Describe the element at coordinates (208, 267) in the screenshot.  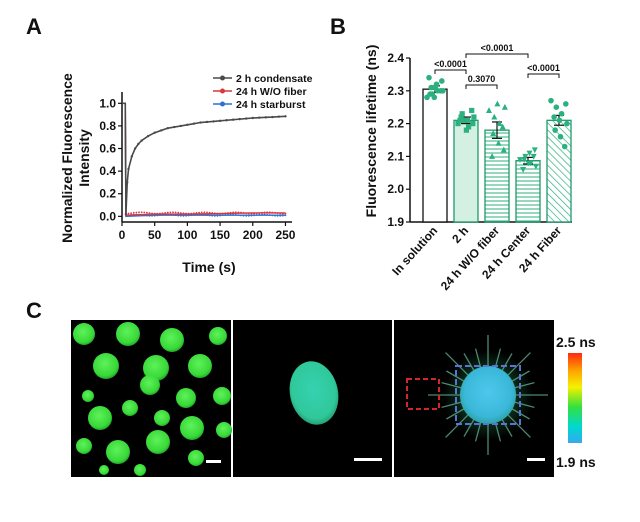
I see `chart-a-x-axis-label: Time (s)` at that location.